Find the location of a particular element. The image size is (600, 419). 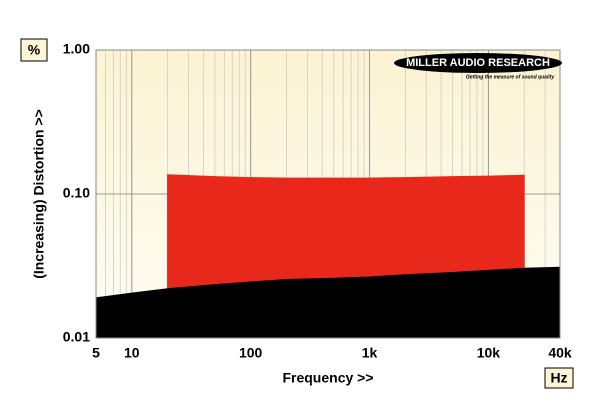

units-label: % is located at coordinates (34, 50).